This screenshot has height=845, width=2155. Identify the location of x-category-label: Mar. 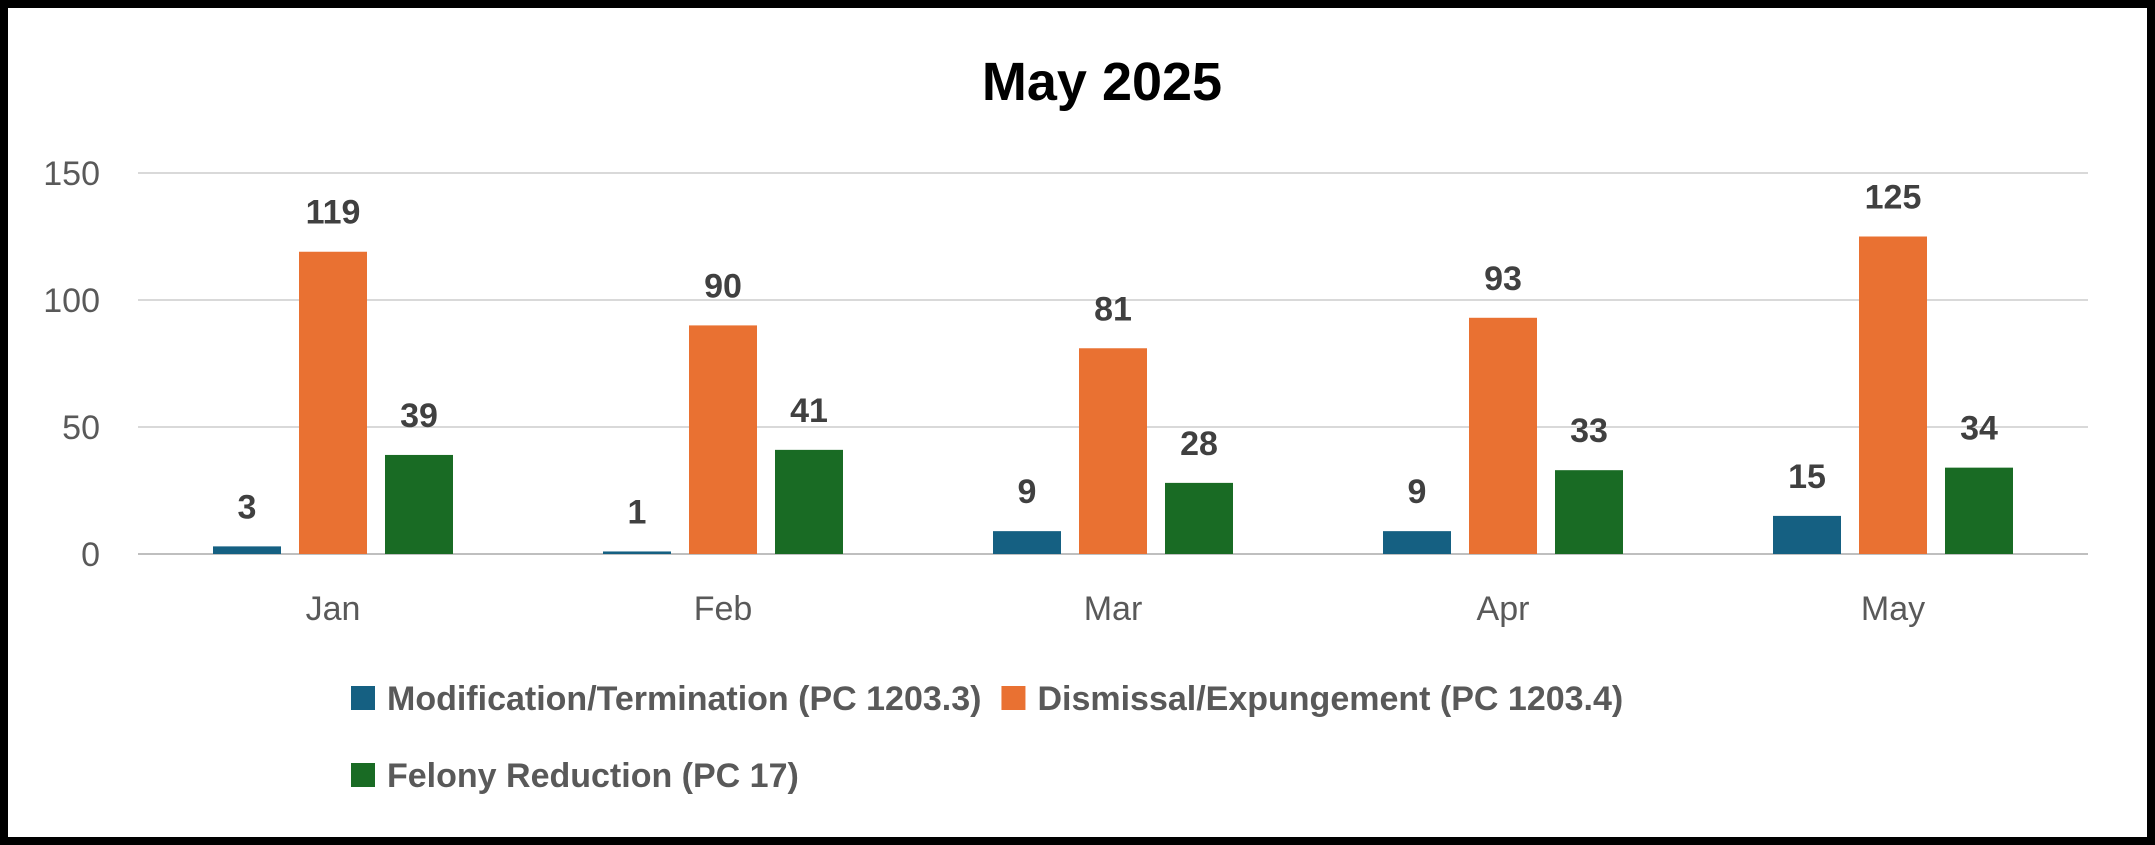
(1113, 609).